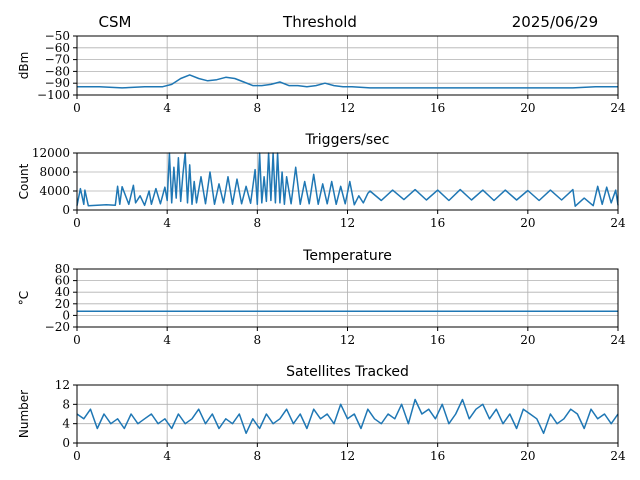  Describe the element at coordinates (54, 191) in the screenshot. I see `triggers-ytick-label-1: 4000` at that location.